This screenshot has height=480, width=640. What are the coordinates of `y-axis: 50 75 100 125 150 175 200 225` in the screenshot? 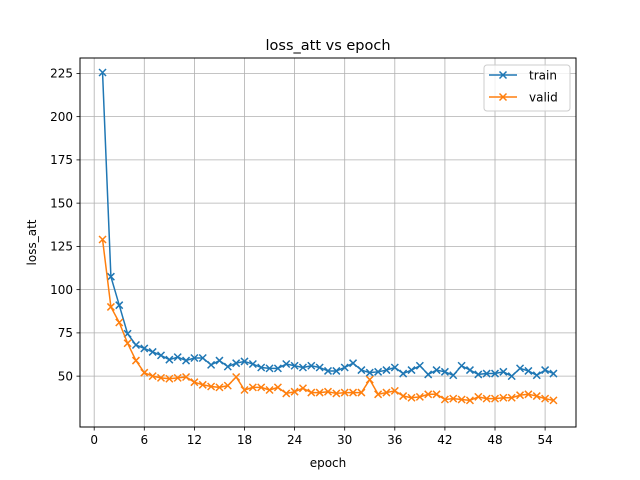 It's located at (65, 225).